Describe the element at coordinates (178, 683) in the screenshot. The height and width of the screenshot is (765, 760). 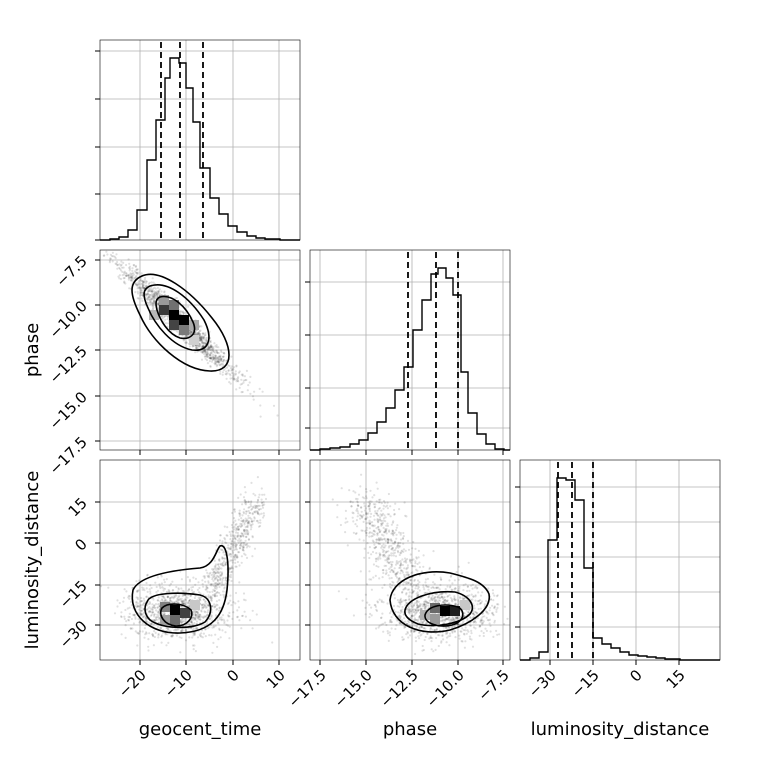
I see `tick-label: −10` at that location.